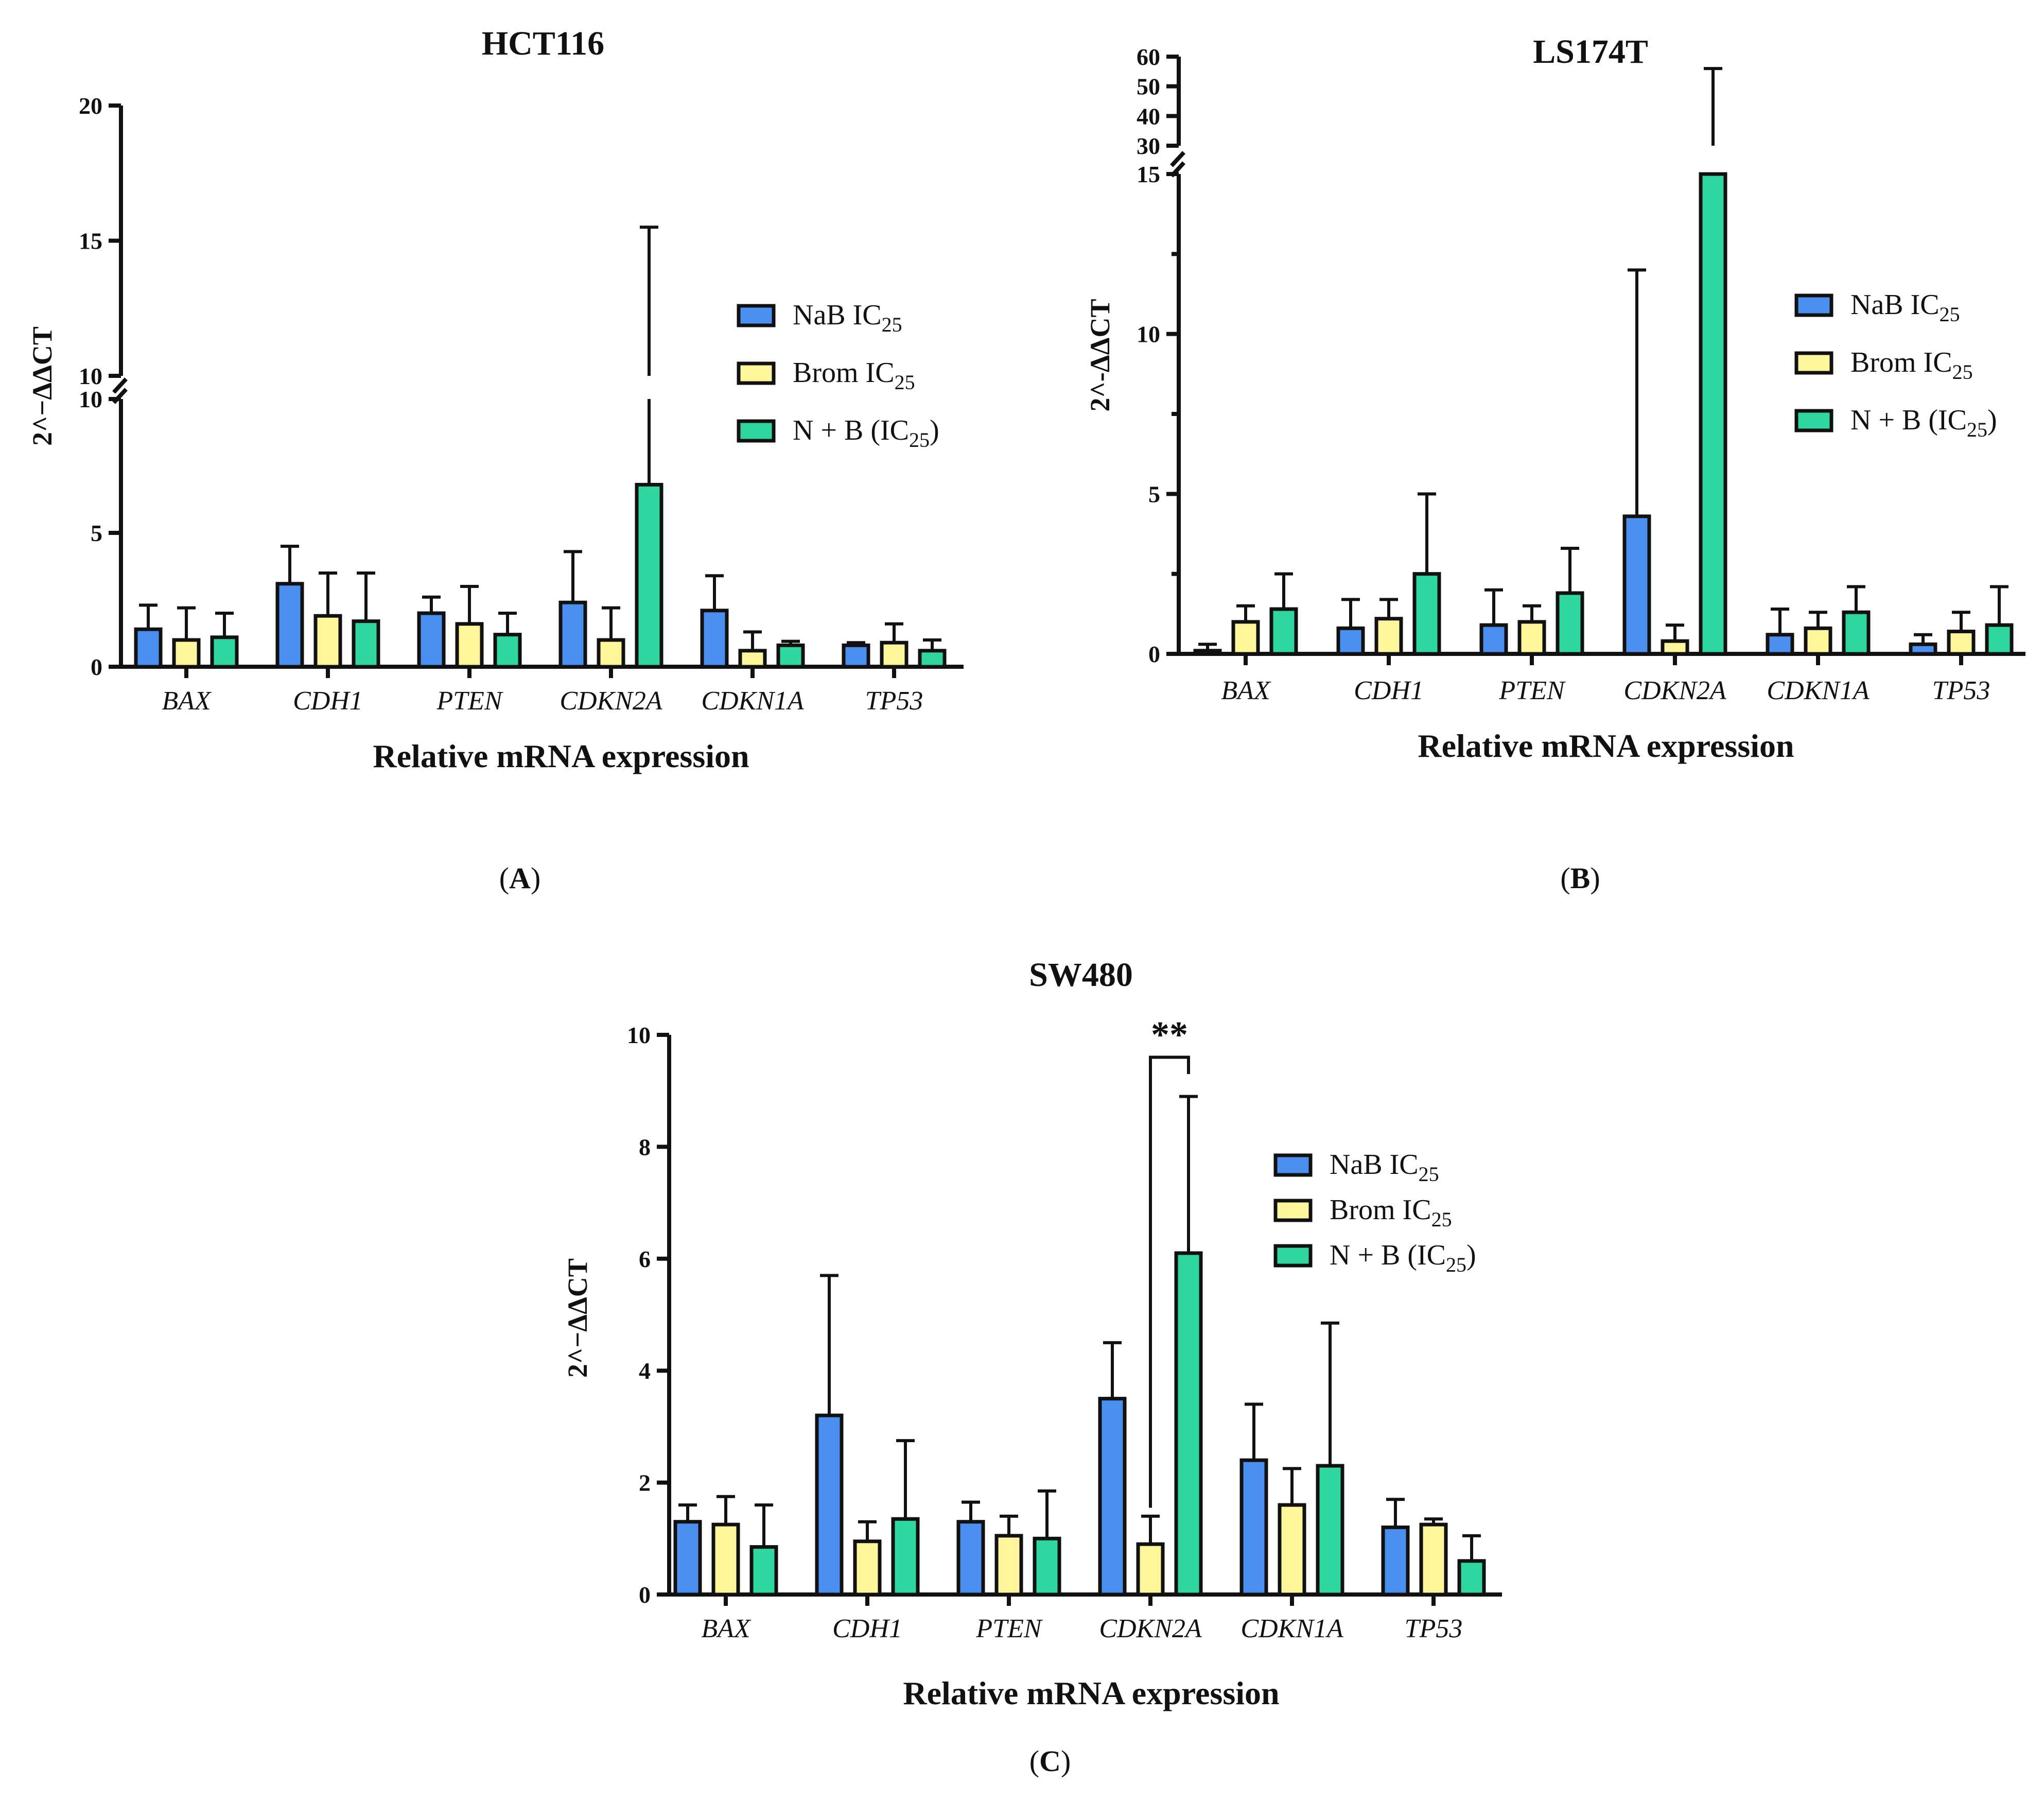 This screenshot has height=1802, width=2044. What do you see at coordinates (561, 756) in the screenshot?
I see `x-axis-label: Relative mRNA expression` at bounding box center [561, 756].